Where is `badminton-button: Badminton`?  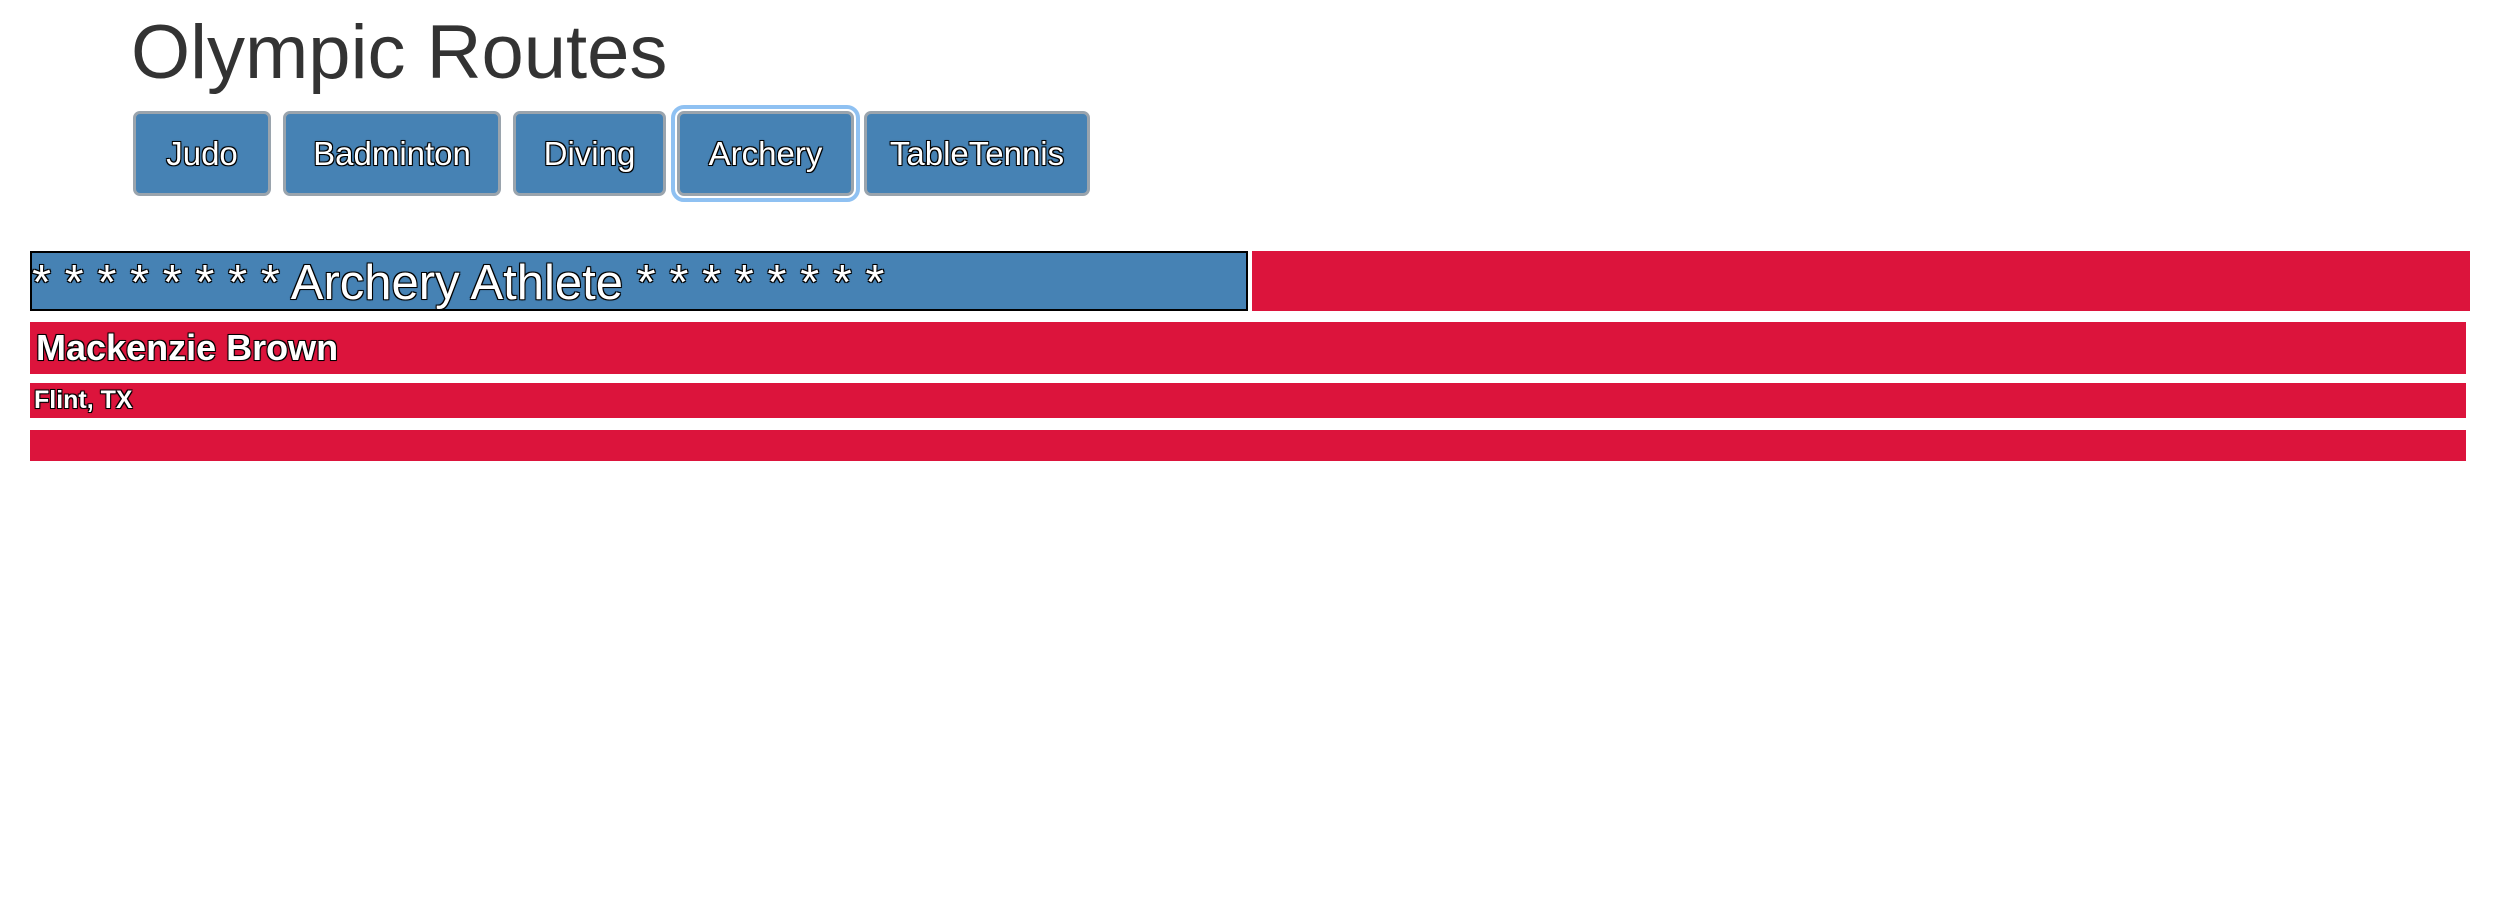 badminton-button: Badminton is located at coordinates (392, 153).